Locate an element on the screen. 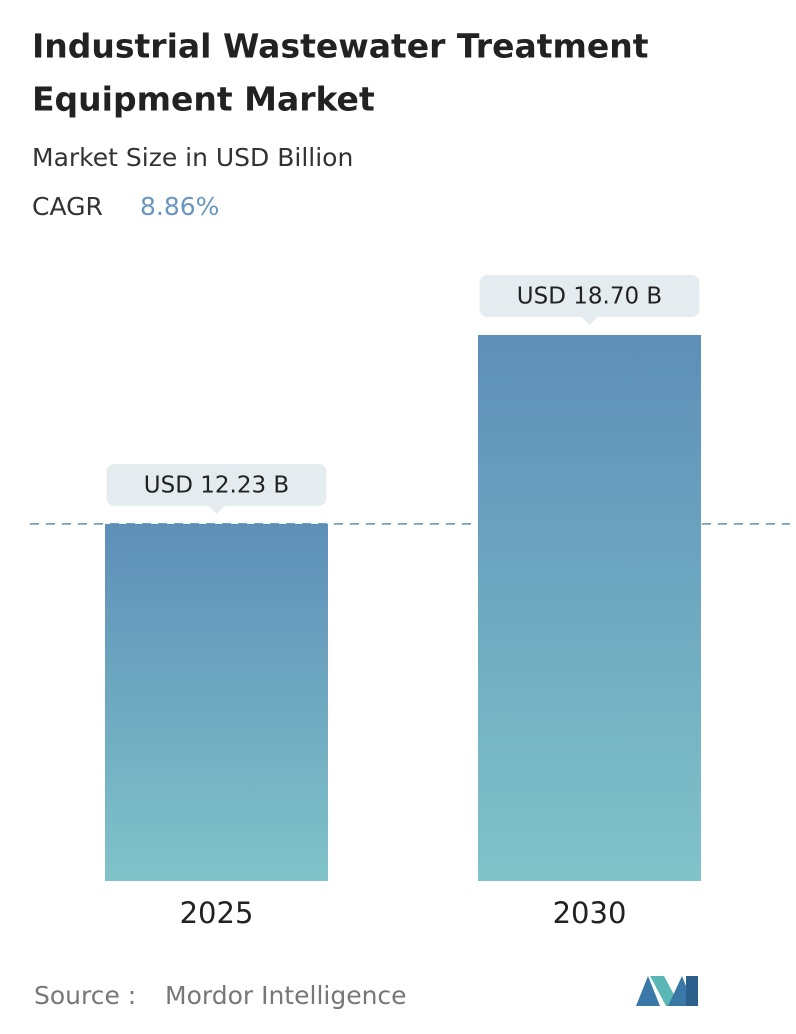  logo is located at coordinates (667, 991).